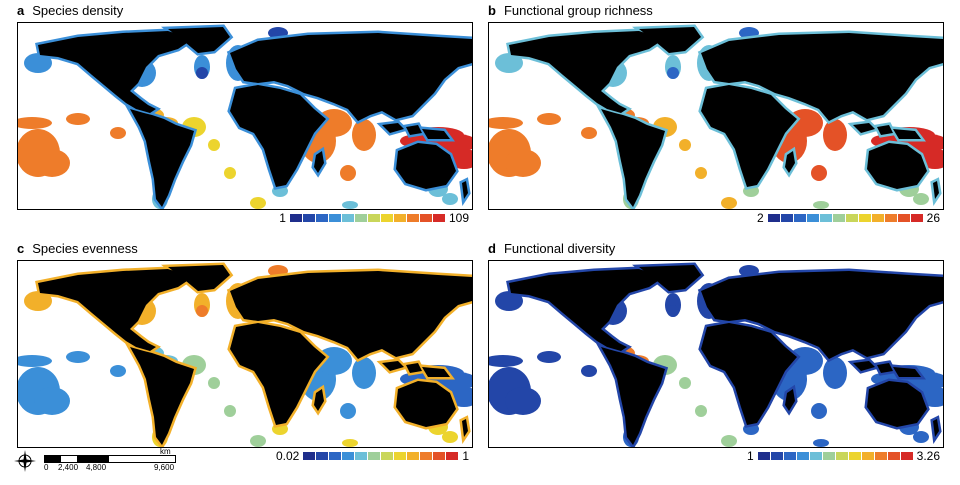 This screenshot has width=960, height=485. I want to click on color-legend: 1 109, so click(374, 218).